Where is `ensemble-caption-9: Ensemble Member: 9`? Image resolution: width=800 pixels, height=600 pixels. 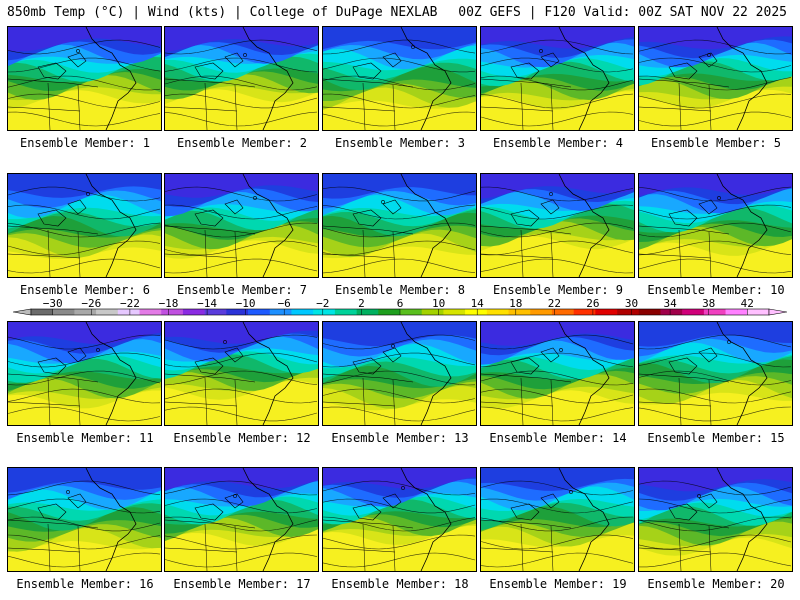
ensemble-caption-9: Ensemble Member: 9 is located at coordinates (558, 290).